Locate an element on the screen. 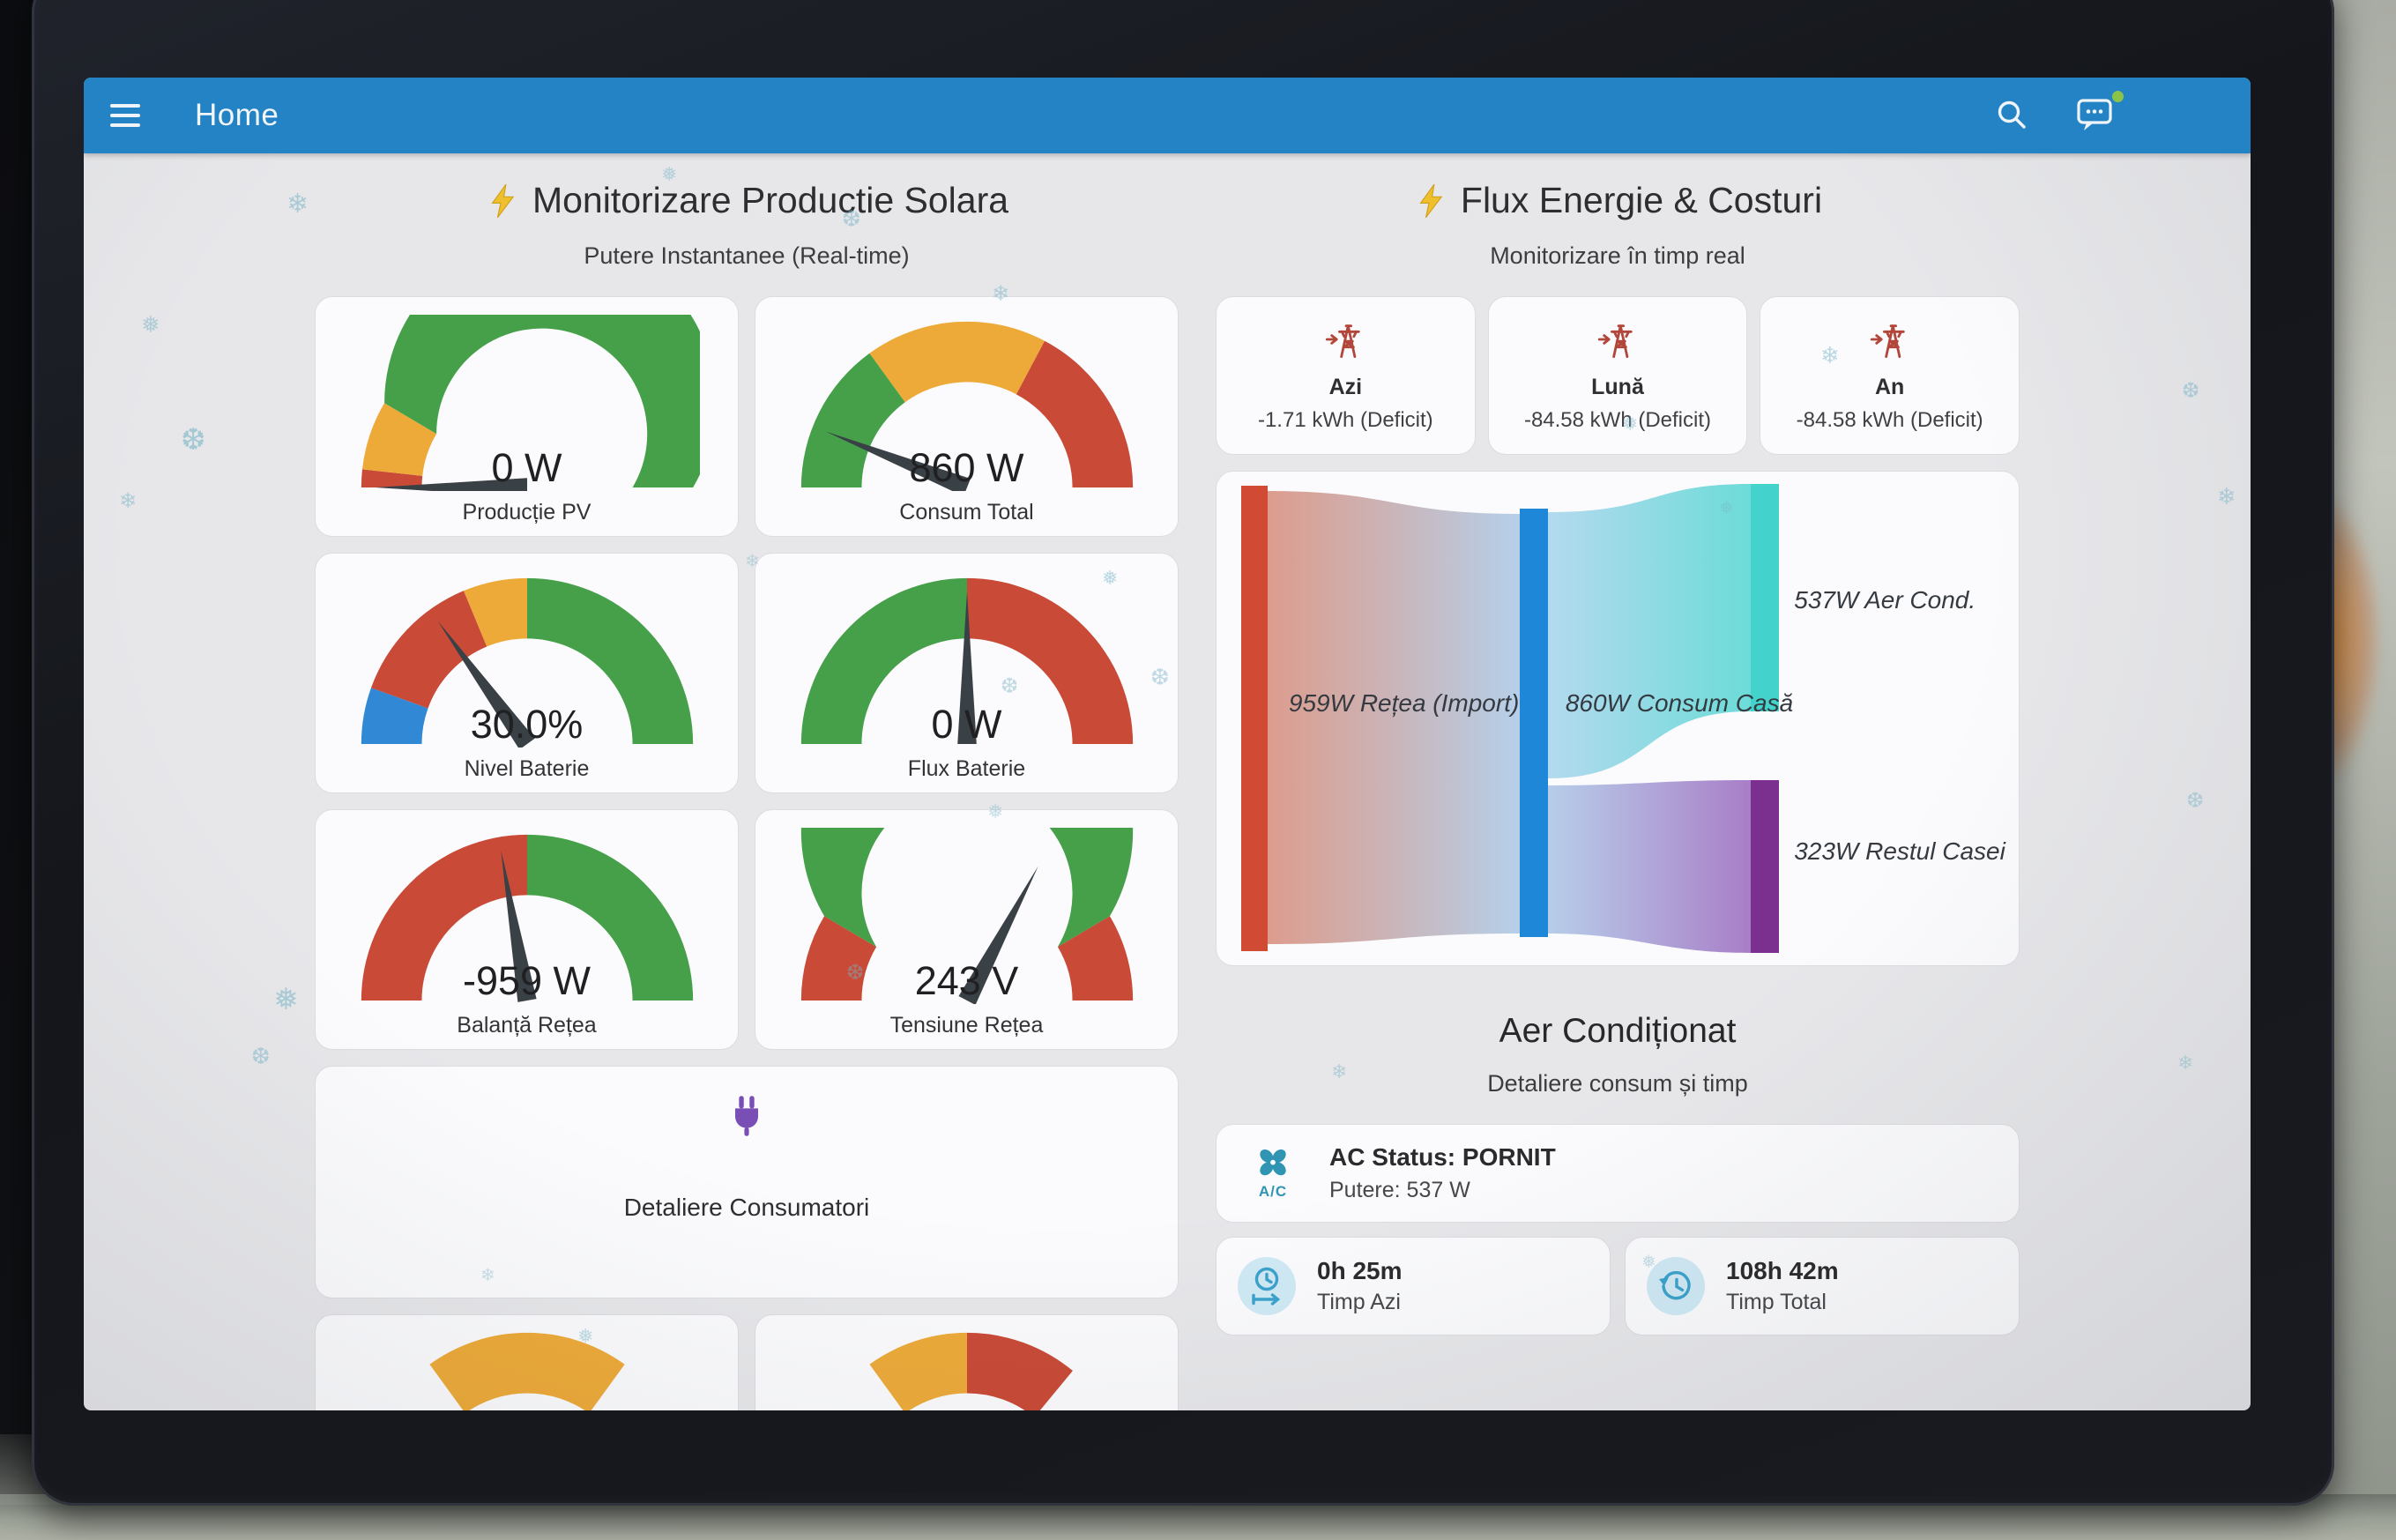 The image size is (2396, 1540). sankey-label-house-consumption: 860W Consum Casă is located at coordinates (1679, 703).